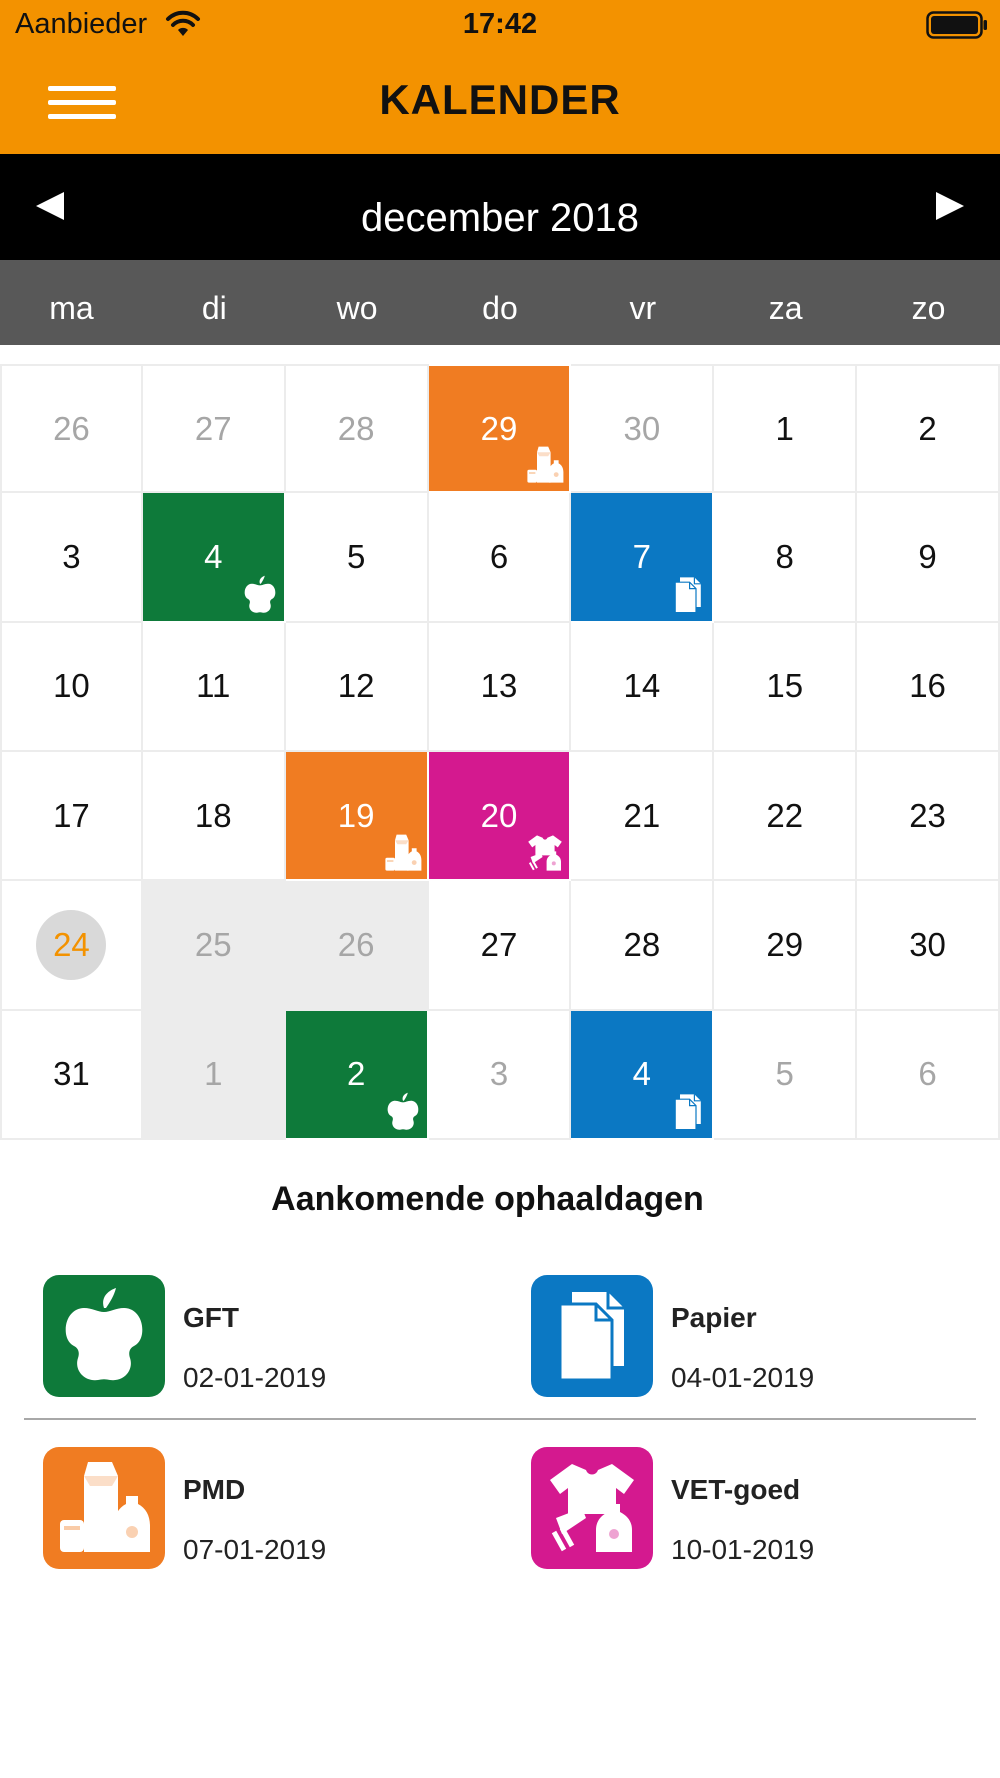 The height and width of the screenshot is (1778, 1000). I want to click on weekday-label: do, so click(500, 308).